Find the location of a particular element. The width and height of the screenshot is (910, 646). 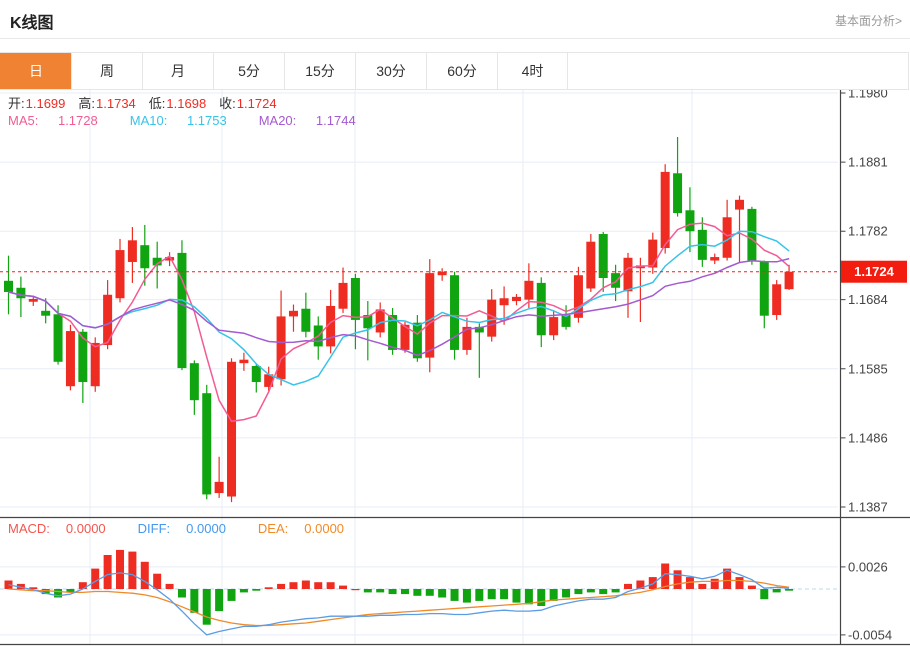

ma-row: MA5: 1.1728 MA10: 1.1753 MA20: 1.1744 is located at coordinates (198, 120).